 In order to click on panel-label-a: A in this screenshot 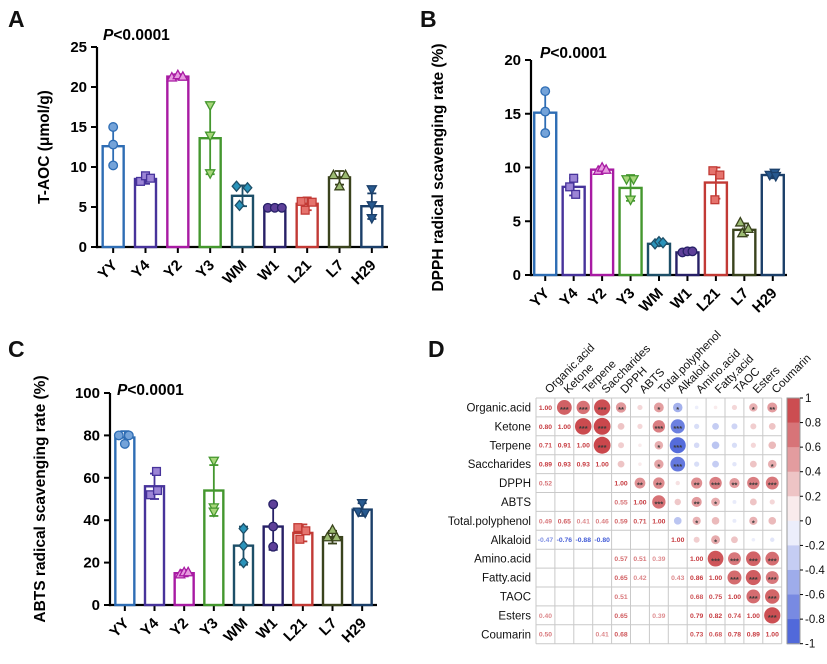, I will do `click(16, 19)`.